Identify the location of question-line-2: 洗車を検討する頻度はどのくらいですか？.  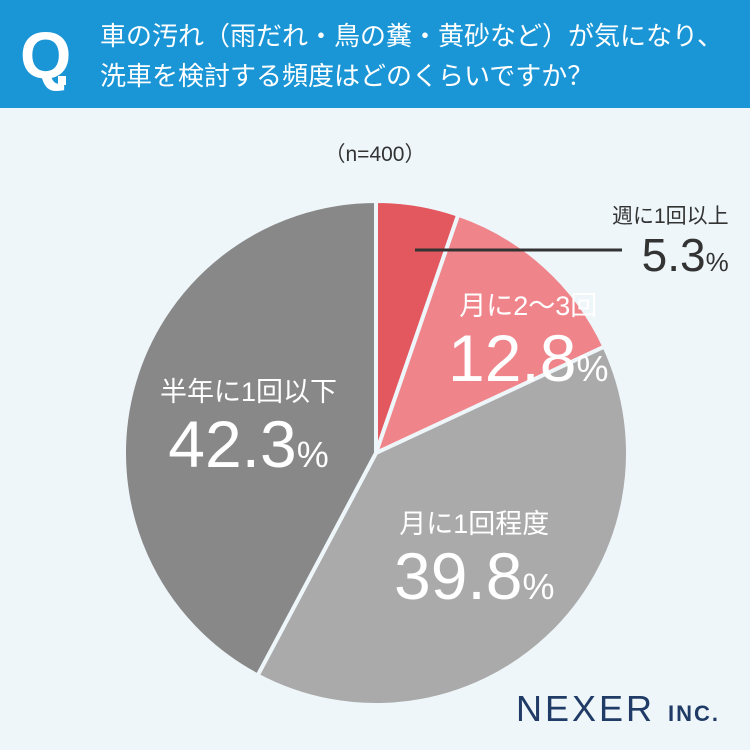
(347, 76).